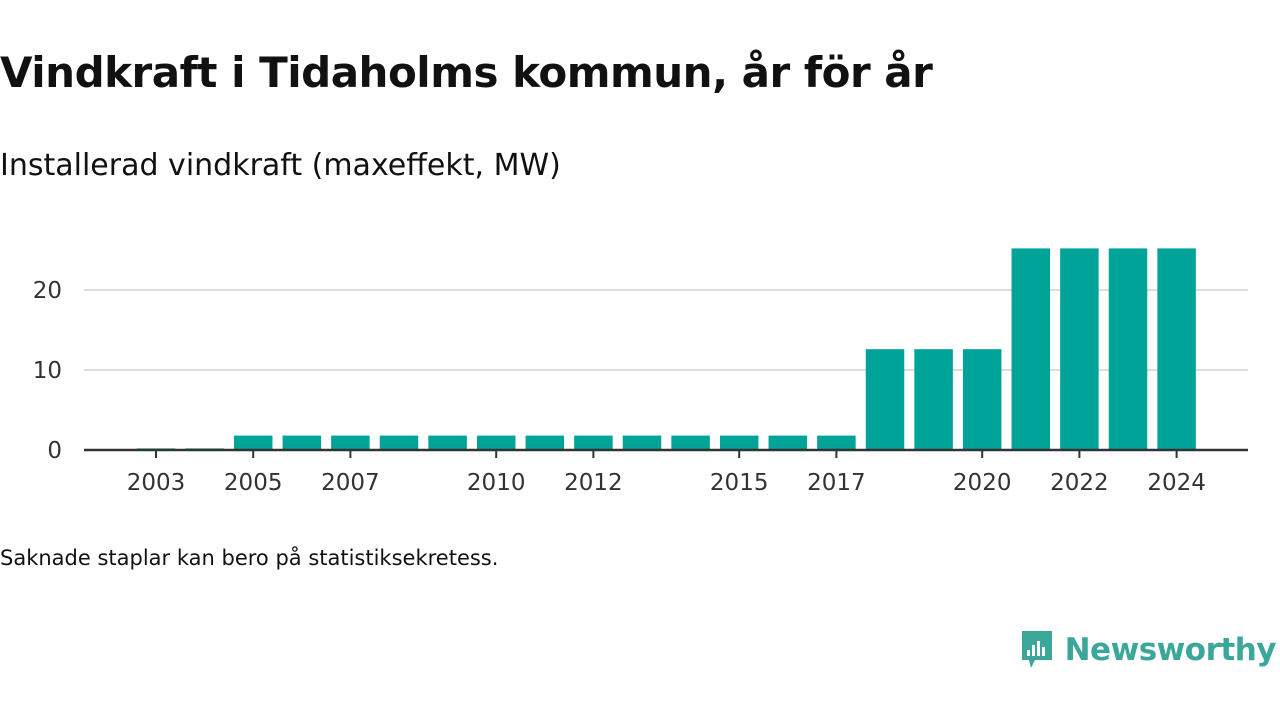  What do you see at coordinates (836, 442) in the screenshot?
I see `bar-2017` at bounding box center [836, 442].